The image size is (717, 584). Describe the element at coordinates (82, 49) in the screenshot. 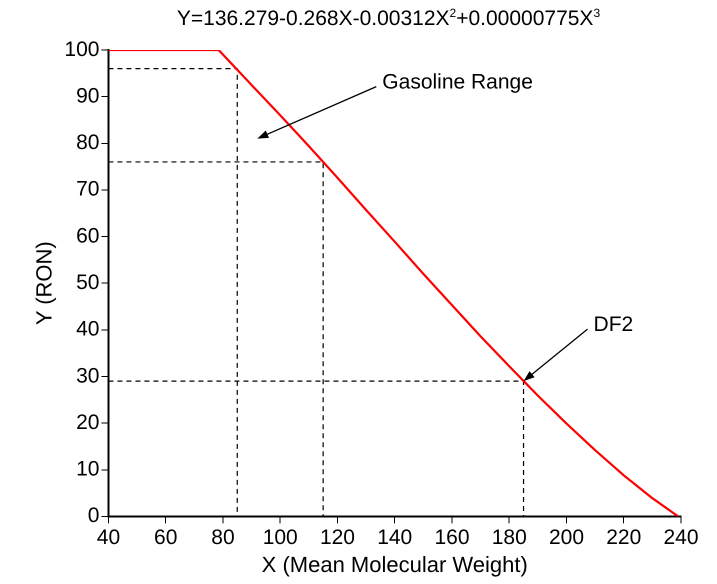

I see `y-tick-label: 100` at that location.